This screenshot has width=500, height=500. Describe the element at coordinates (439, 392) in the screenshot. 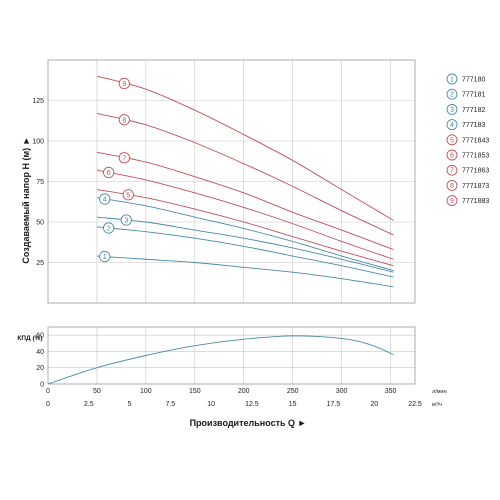

I see `x-unit-primary: л/мин` at that location.